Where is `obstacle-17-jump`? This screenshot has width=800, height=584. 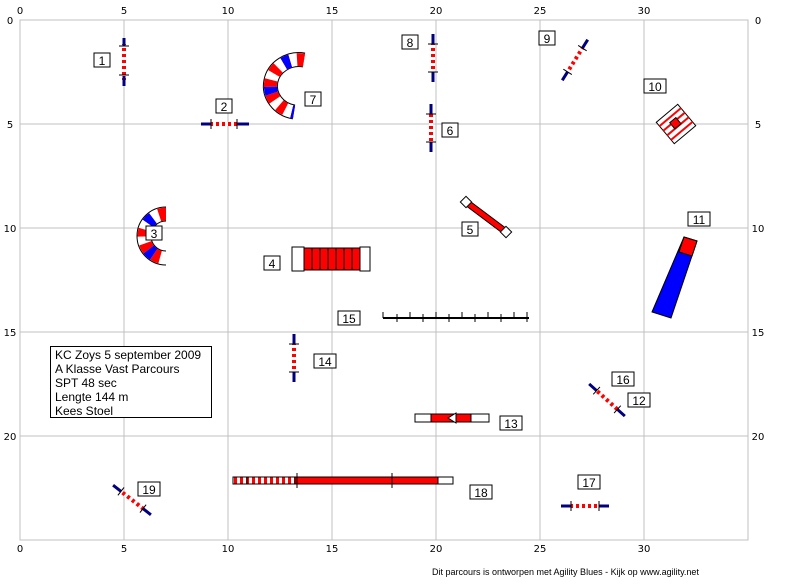
obstacle-17-jump is located at coordinates (585, 506).